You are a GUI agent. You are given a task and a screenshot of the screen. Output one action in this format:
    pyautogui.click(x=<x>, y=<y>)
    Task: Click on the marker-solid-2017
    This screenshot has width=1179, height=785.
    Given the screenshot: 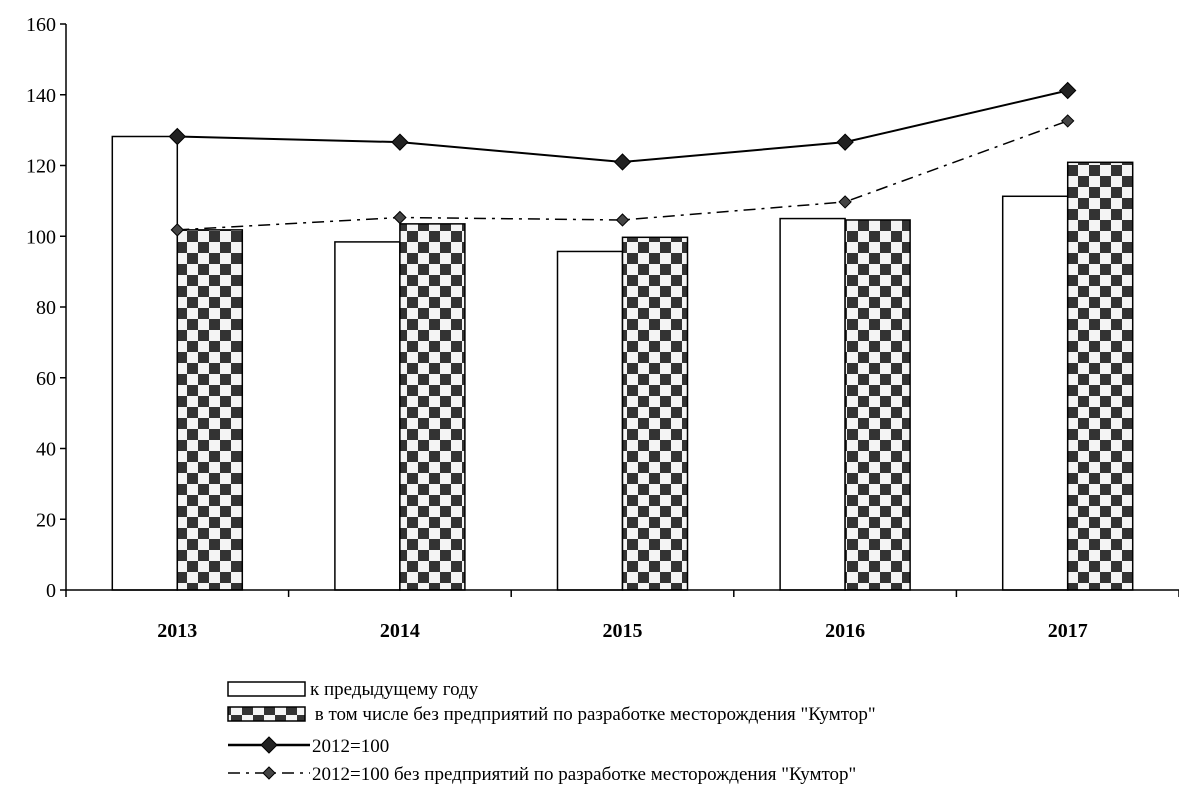 What is the action you would take?
    pyautogui.click(x=1067, y=90)
    